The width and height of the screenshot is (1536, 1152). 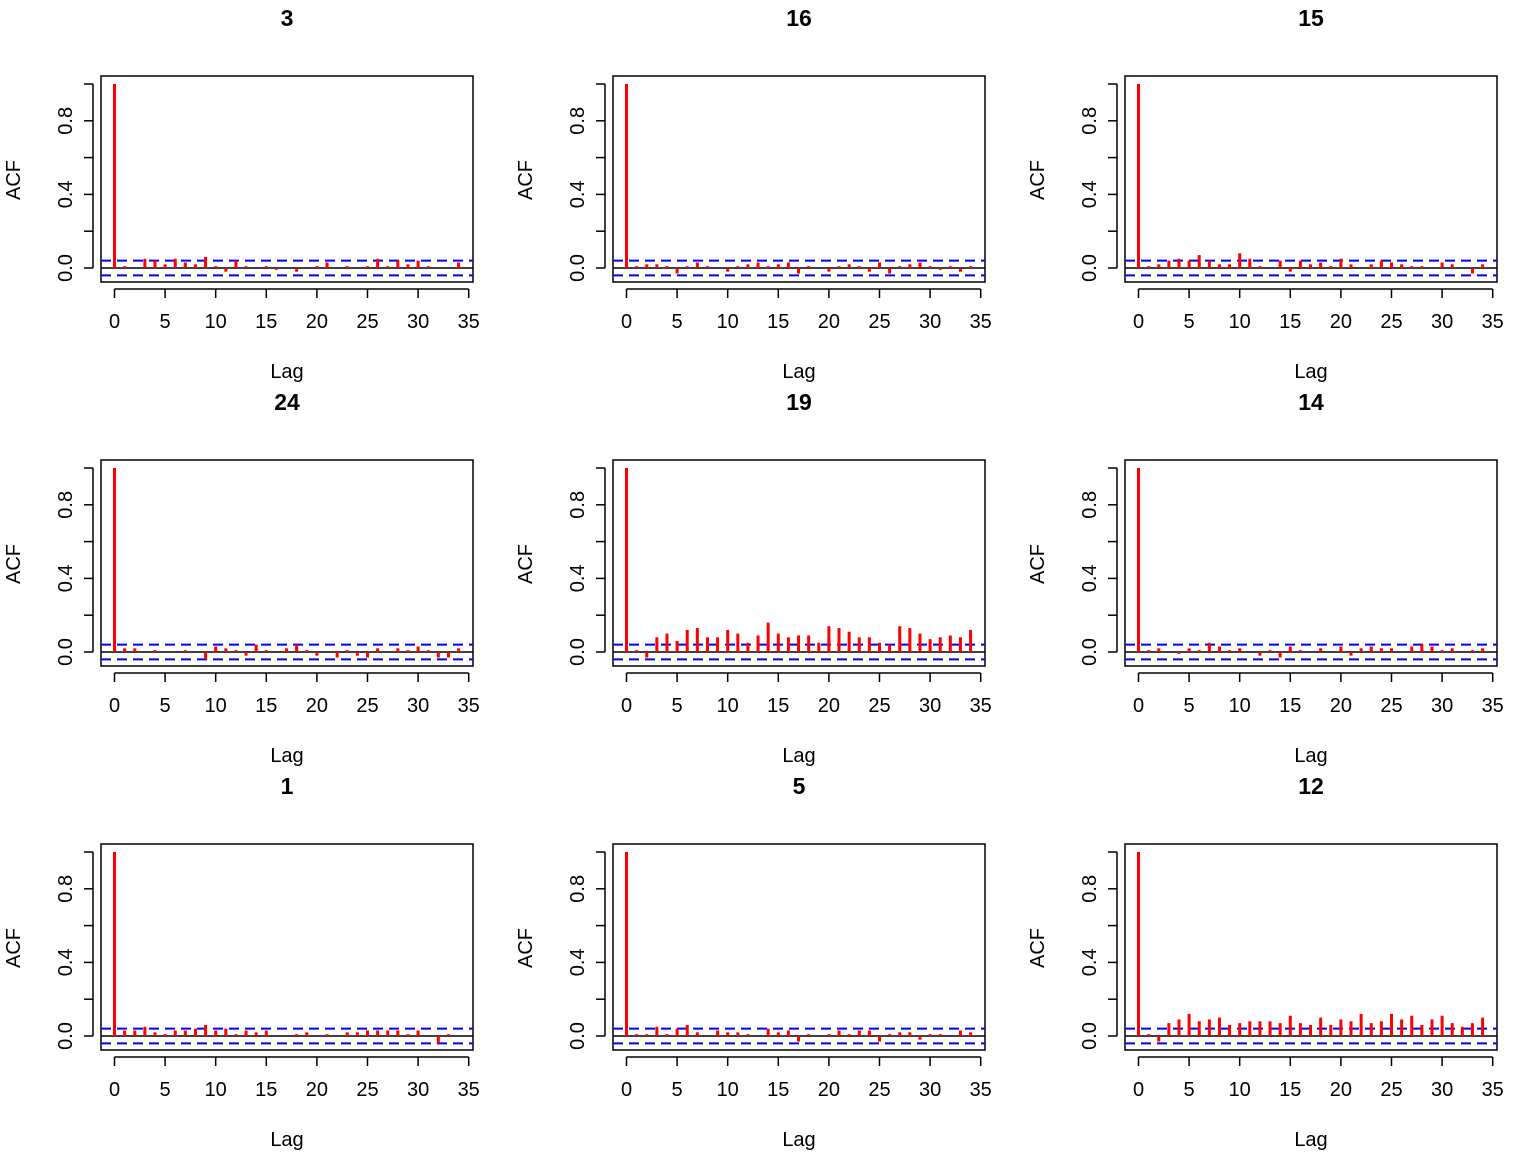 I want to click on acf-panel-14: 14 0 5 10 15 20 25 30 35 Lag 0.0 0.4 0.8 ACF, so click(x=1265, y=578).